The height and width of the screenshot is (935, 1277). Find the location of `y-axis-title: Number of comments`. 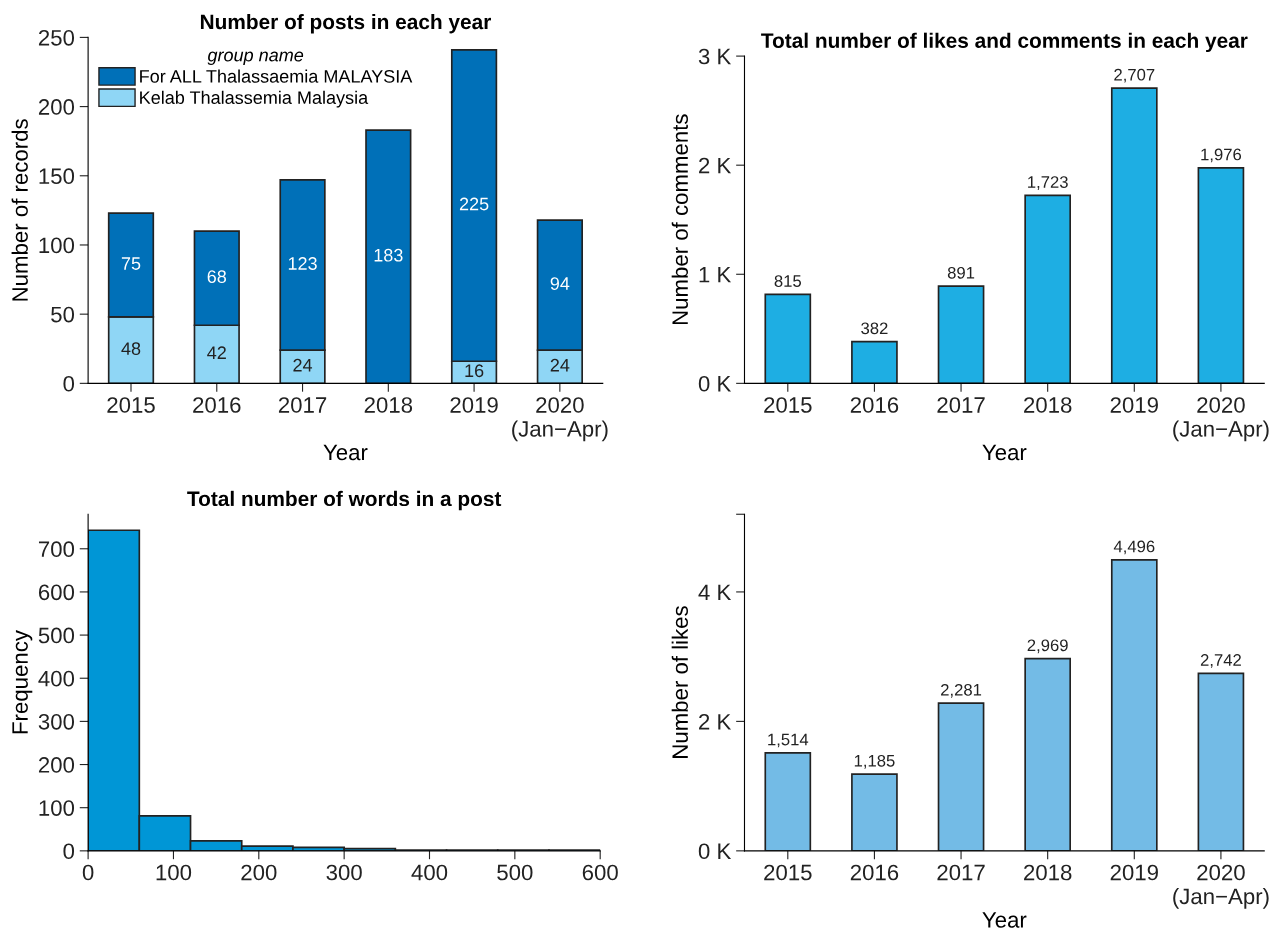

y-axis-title: Number of comments is located at coordinates (679, 219).